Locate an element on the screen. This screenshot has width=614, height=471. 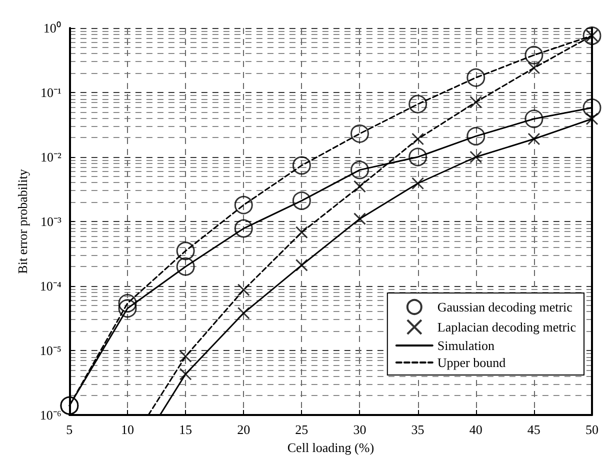
x-tick-label: 25 is located at coordinates (301, 429).